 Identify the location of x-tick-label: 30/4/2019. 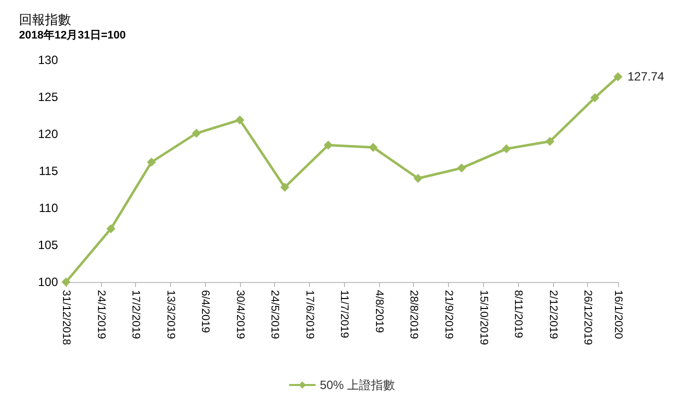
(240, 314).